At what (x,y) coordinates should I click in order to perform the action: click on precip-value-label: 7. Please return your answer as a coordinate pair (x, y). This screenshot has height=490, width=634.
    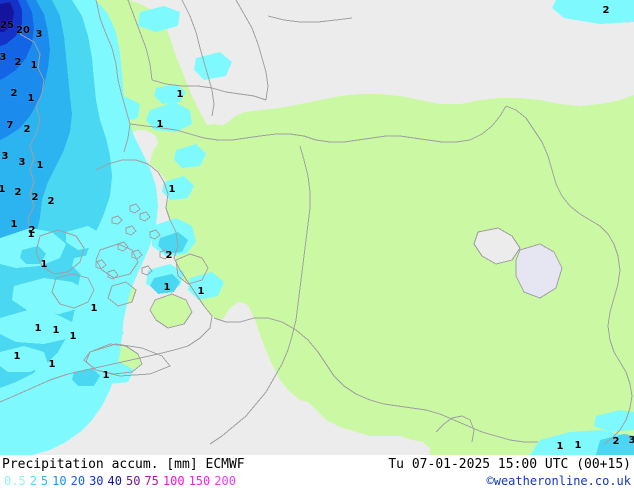
    Looking at the image, I should click on (10, 125).